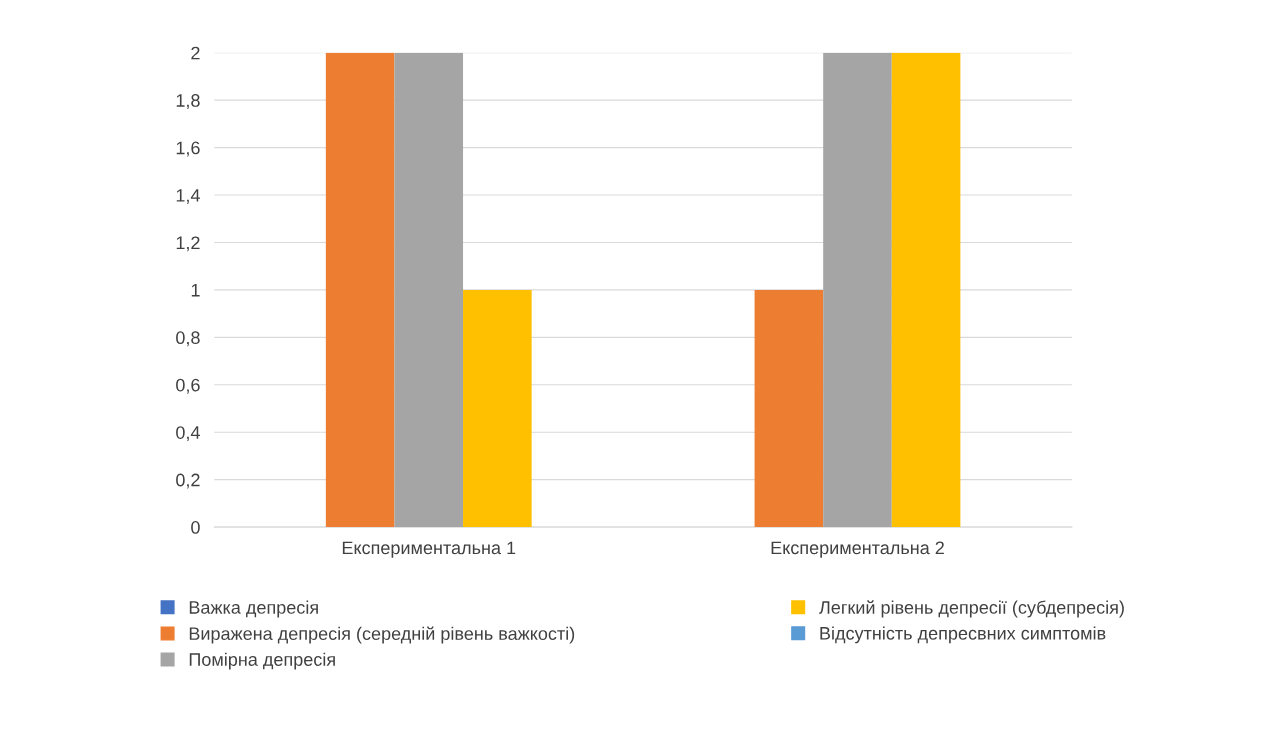 The height and width of the screenshot is (753, 1261). I want to click on y-tick-label: 0, so click(195, 527).